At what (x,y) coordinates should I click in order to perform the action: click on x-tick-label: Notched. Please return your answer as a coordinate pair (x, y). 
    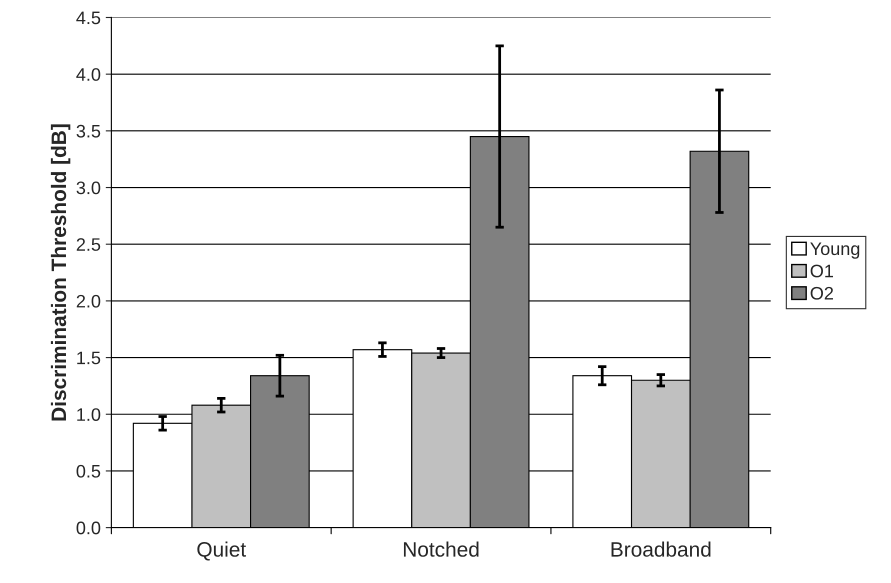
    Looking at the image, I should click on (441, 549).